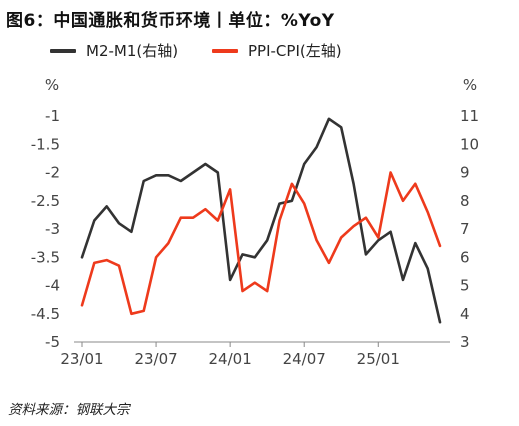  What do you see at coordinates (465, 229) in the screenshot?
I see `right-tick-label: 7` at bounding box center [465, 229].